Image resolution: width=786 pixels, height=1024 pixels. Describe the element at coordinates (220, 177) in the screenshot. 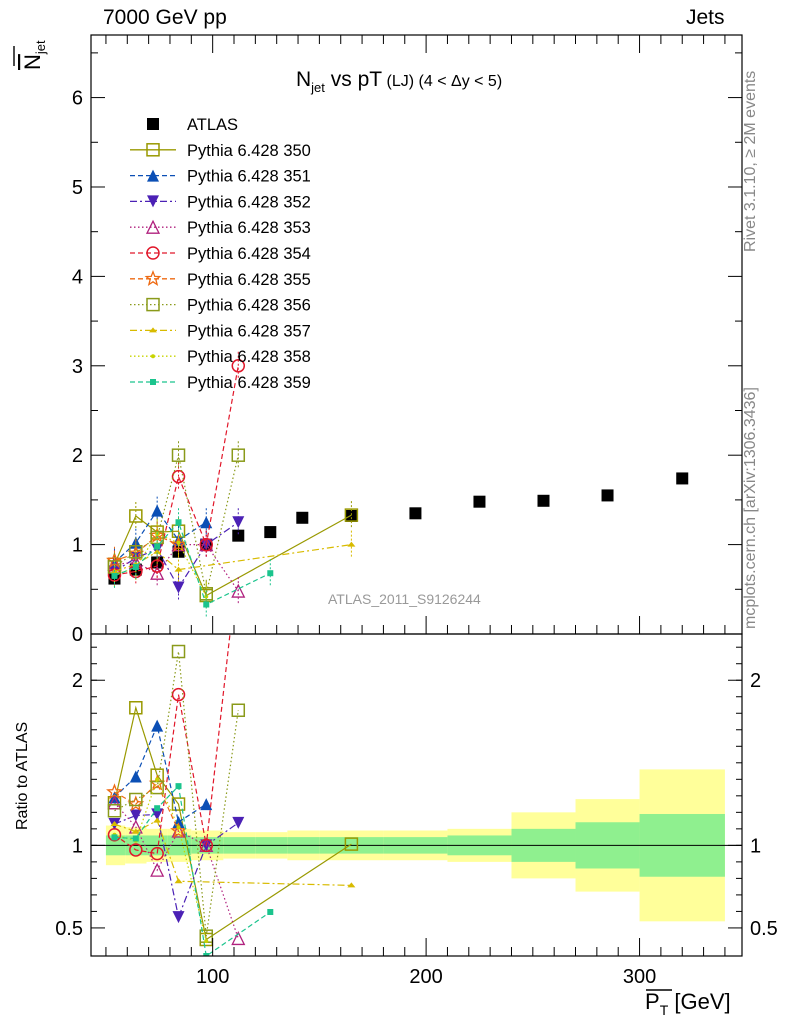

I see `legend-item: Pythia 6.428 351` at that location.